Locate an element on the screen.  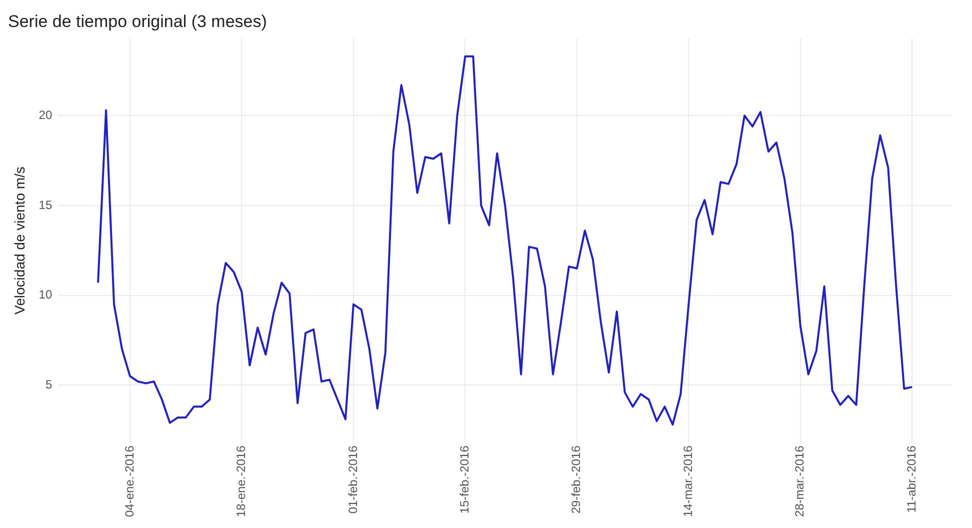
y-tick-label: 5 is located at coordinates (48, 384).